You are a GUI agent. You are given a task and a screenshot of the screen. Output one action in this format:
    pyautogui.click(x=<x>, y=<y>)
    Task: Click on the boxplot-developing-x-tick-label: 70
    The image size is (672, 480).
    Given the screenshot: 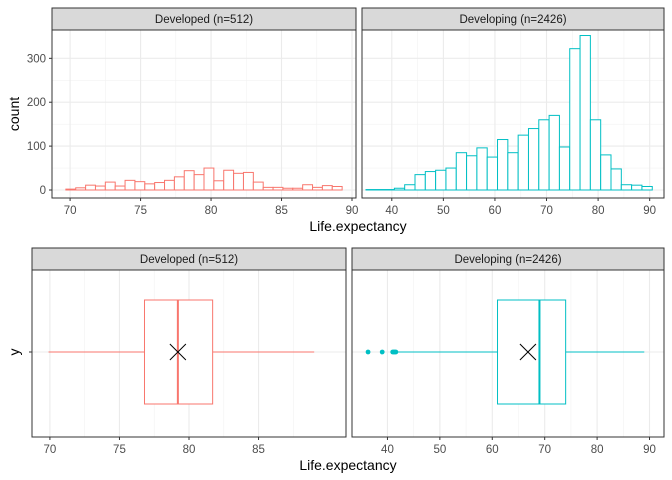 What is the action you would take?
    pyautogui.click(x=544, y=450)
    